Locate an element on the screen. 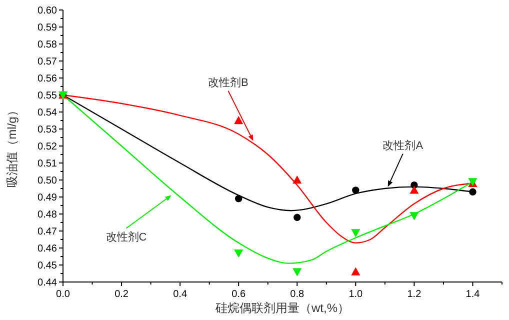  y-tick-label: 0.53 is located at coordinates (48, 130).